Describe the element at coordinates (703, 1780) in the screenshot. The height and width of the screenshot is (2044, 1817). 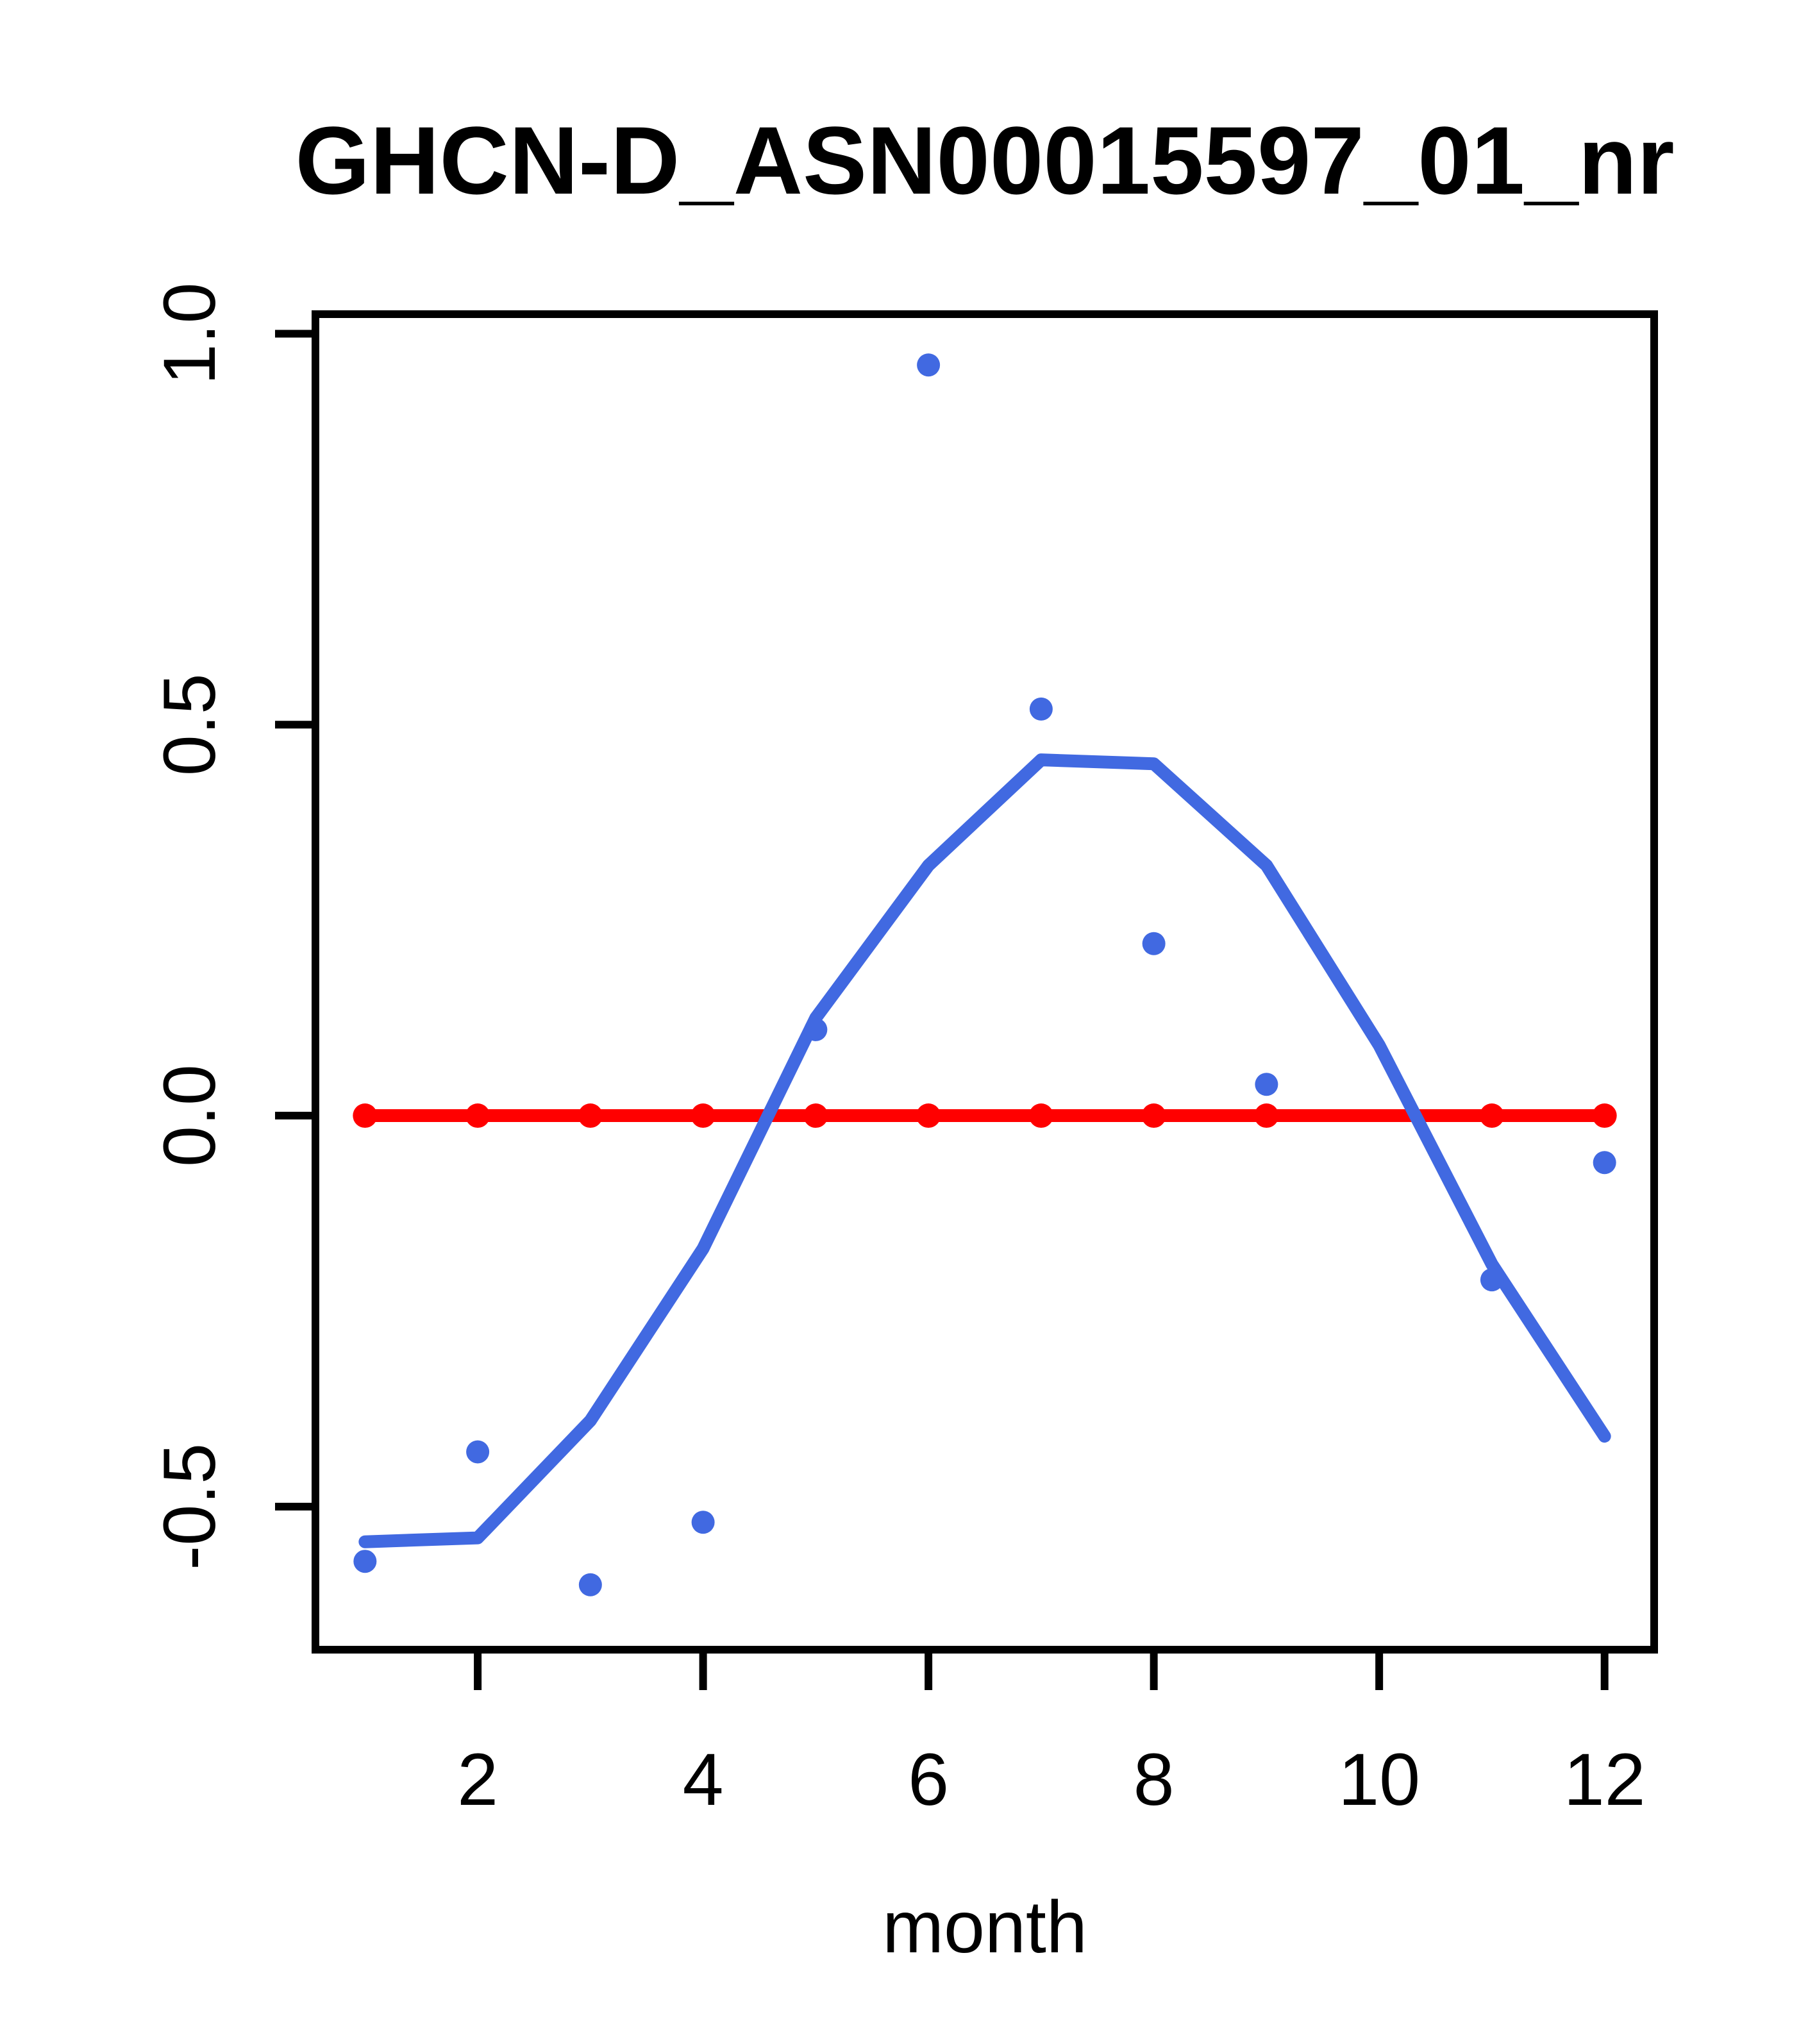
I see `x-tick-label: 4` at that location.